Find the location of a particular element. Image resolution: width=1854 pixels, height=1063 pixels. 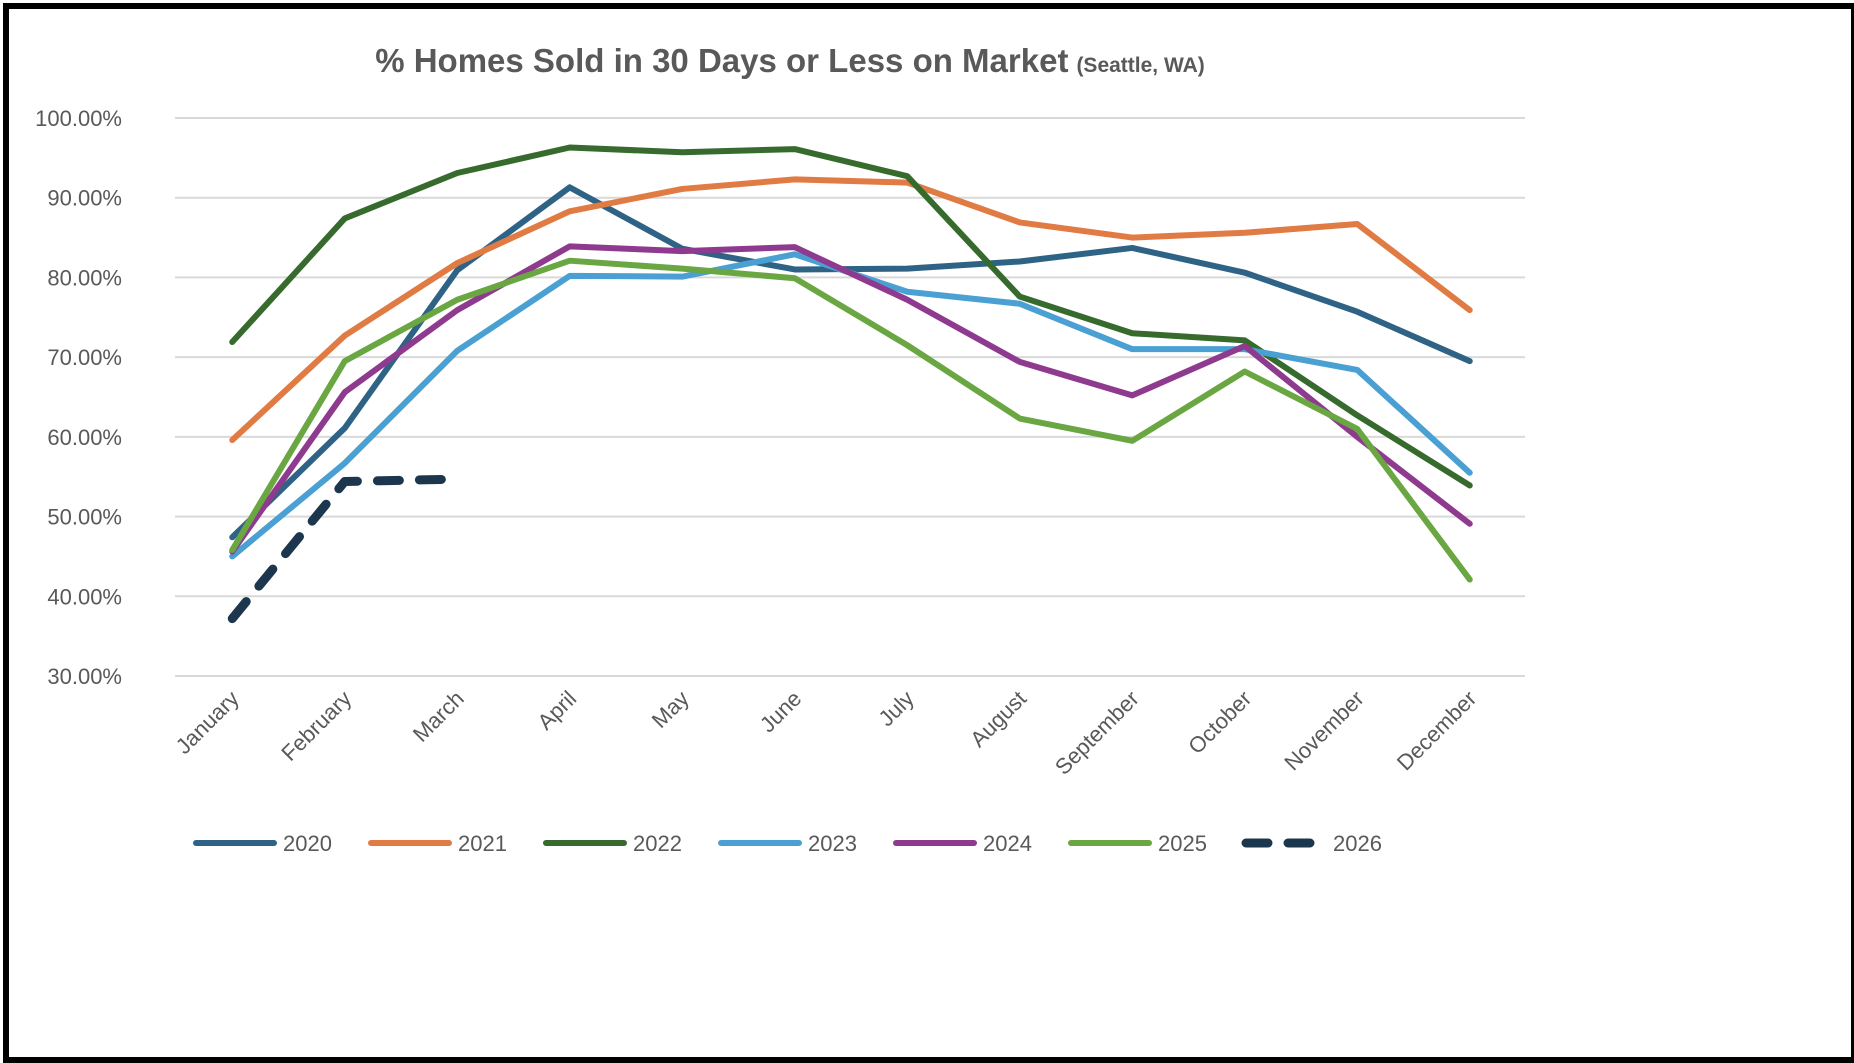

x-tick-label: May is located at coordinates (670, 709).